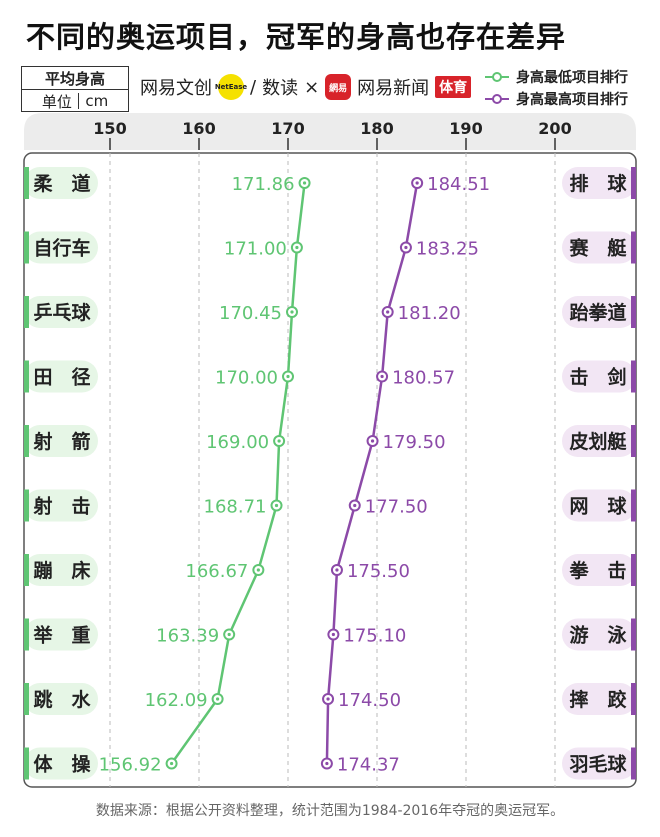 This screenshot has width=660, height=837. I want to click on category-label-low-0: 柔 道, so click(61, 183).